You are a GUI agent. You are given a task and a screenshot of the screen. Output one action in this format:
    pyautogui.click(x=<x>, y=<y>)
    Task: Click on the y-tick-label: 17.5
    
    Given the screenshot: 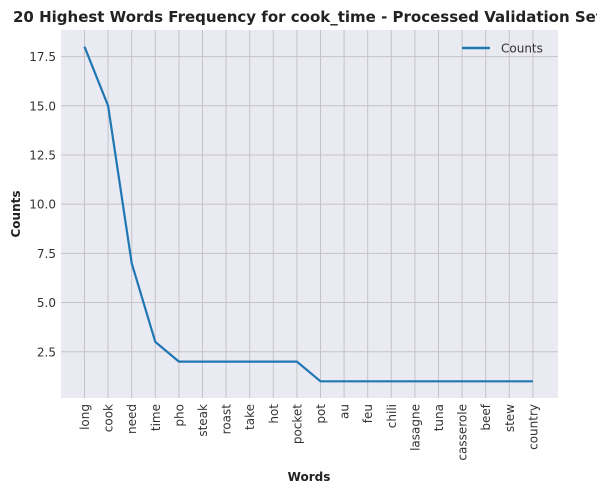 What is the action you would take?
    pyautogui.click(x=42, y=57)
    